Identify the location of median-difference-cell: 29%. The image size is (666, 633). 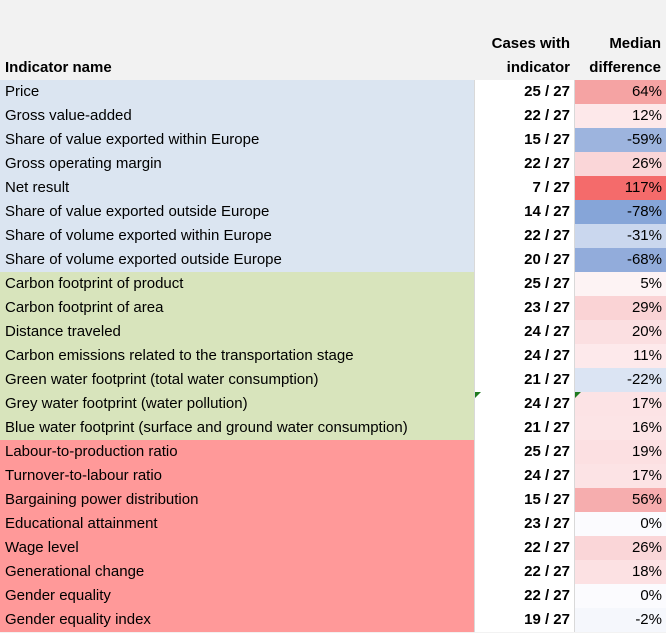
(620, 308).